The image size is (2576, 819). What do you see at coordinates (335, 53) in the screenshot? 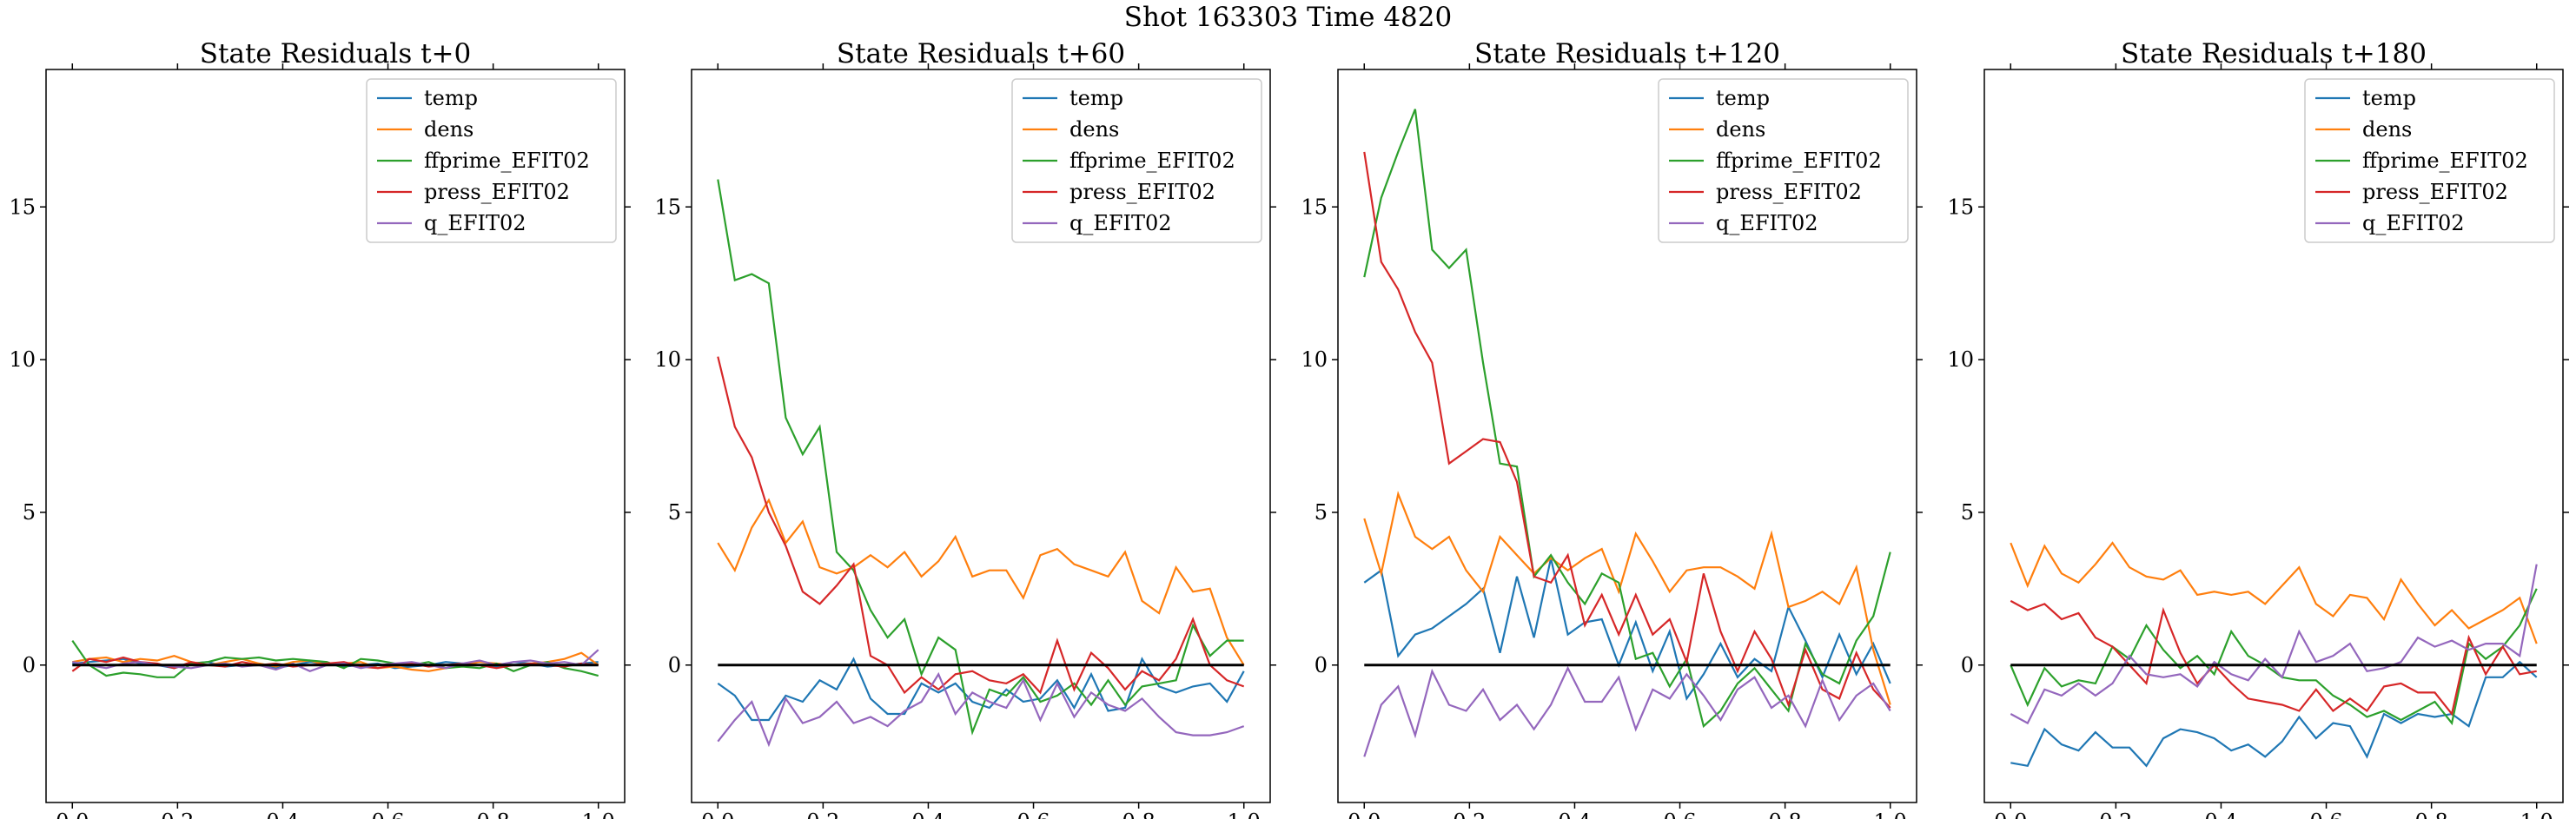
I see `panel-title: State Residuals t+0` at bounding box center [335, 53].